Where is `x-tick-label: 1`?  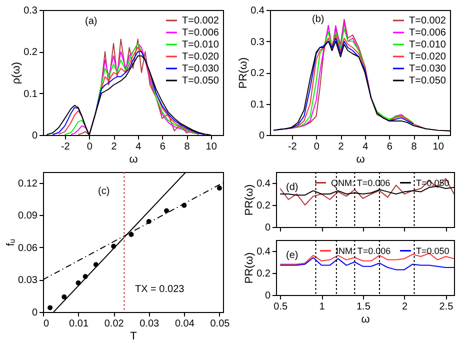 x-tick-label: 1 is located at coordinates (322, 307).